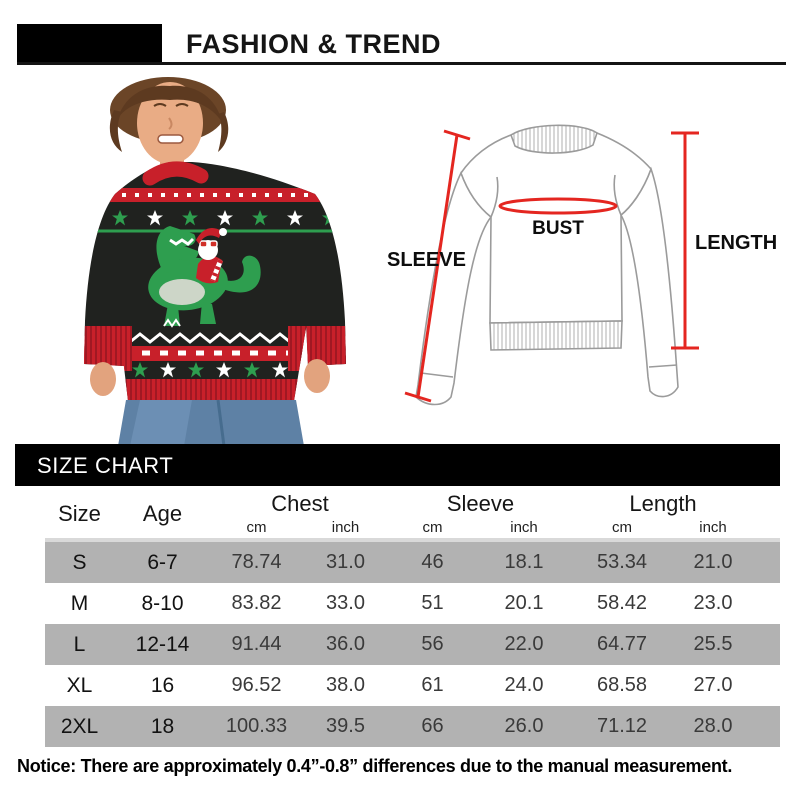 This screenshot has width=800, height=800. What do you see at coordinates (103, 379) in the screenshot?
I see `boy-hand-left` at bounding box center [103, 379].